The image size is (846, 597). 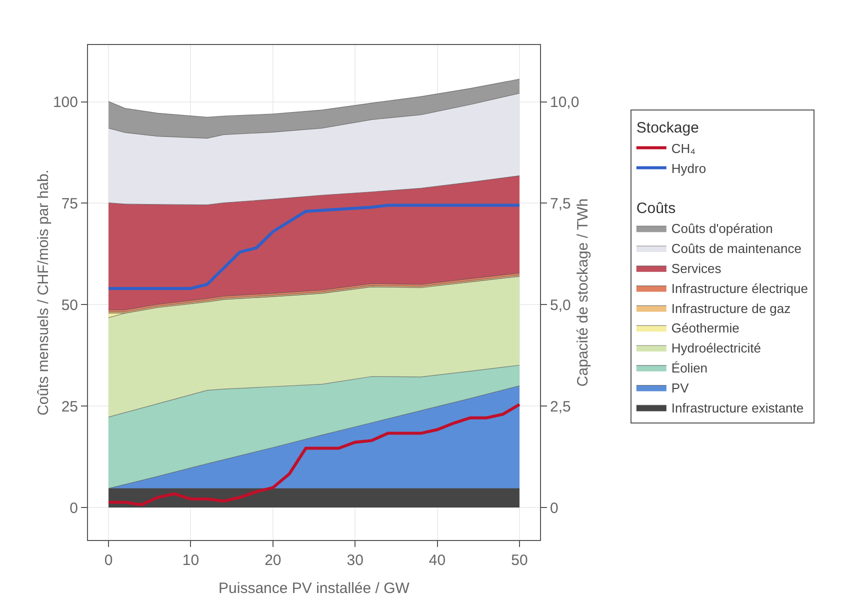 What do you see at coordinates (560, 203) in the screenshot?
I see `y2-tick-label: 7,5` at bounding box center [560, 203].